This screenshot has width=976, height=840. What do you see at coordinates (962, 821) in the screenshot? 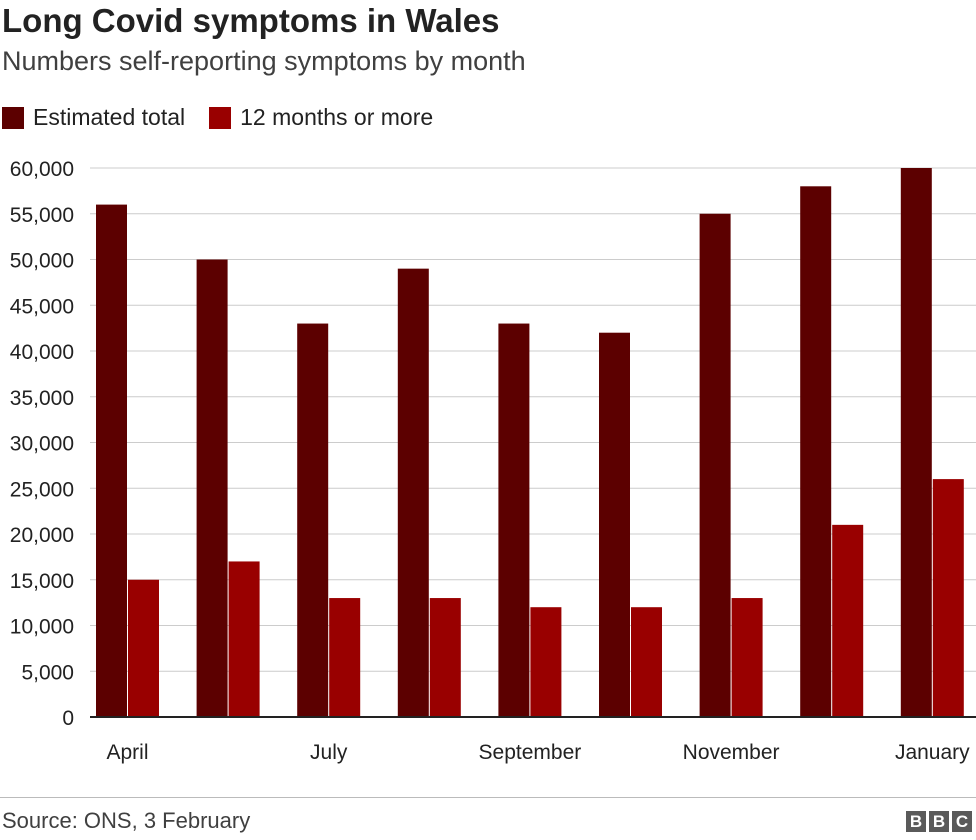
I see `bbc-logo-letter: C` at bounding box center [962, 821].